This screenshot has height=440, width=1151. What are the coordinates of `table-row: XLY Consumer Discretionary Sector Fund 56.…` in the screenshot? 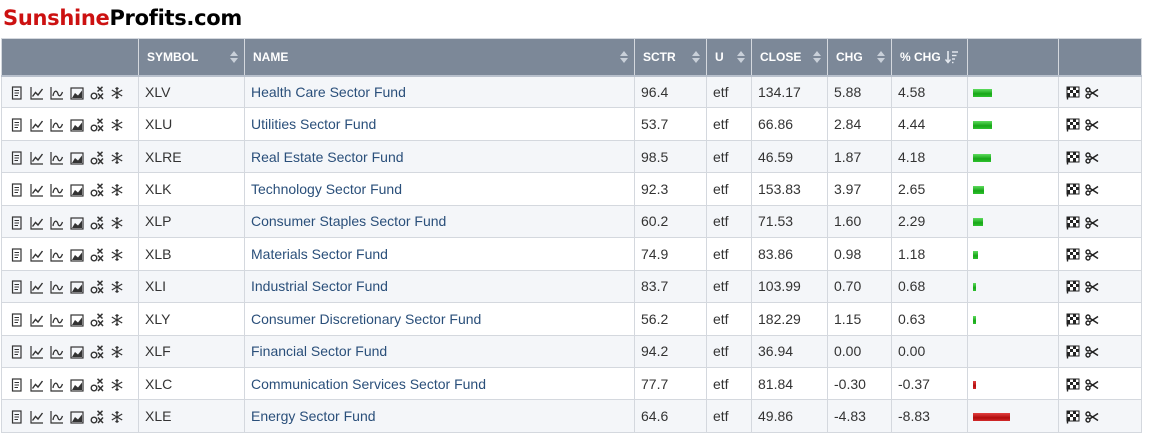 It's located at (571, 319).